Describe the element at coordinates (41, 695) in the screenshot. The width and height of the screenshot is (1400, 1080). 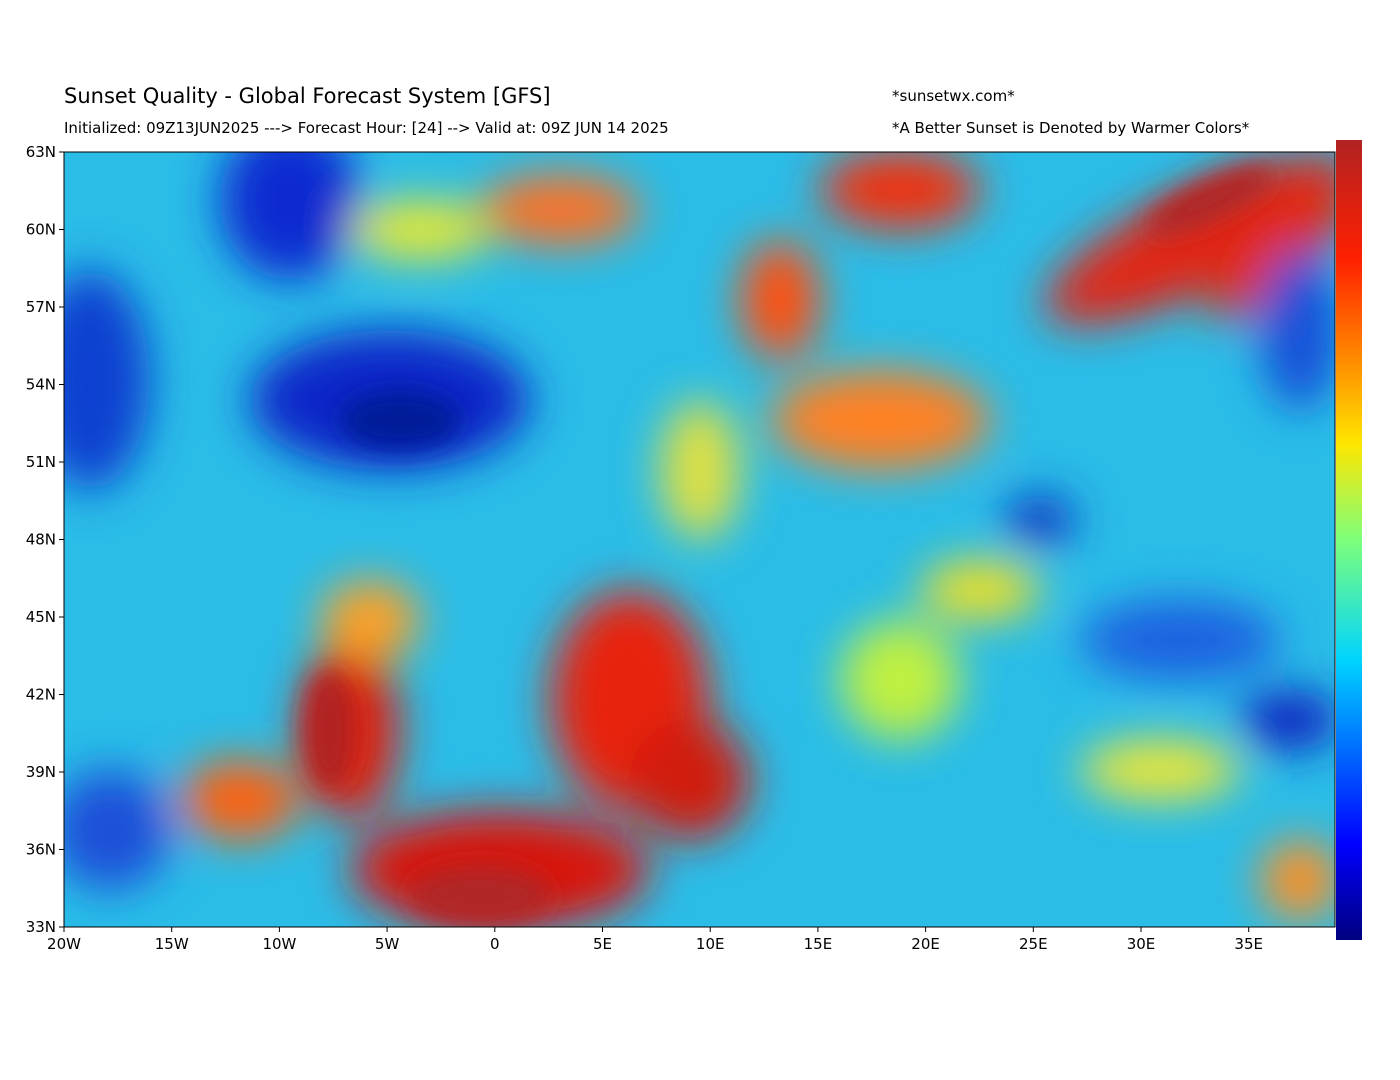
I see `lat-label: 42N` at that location.